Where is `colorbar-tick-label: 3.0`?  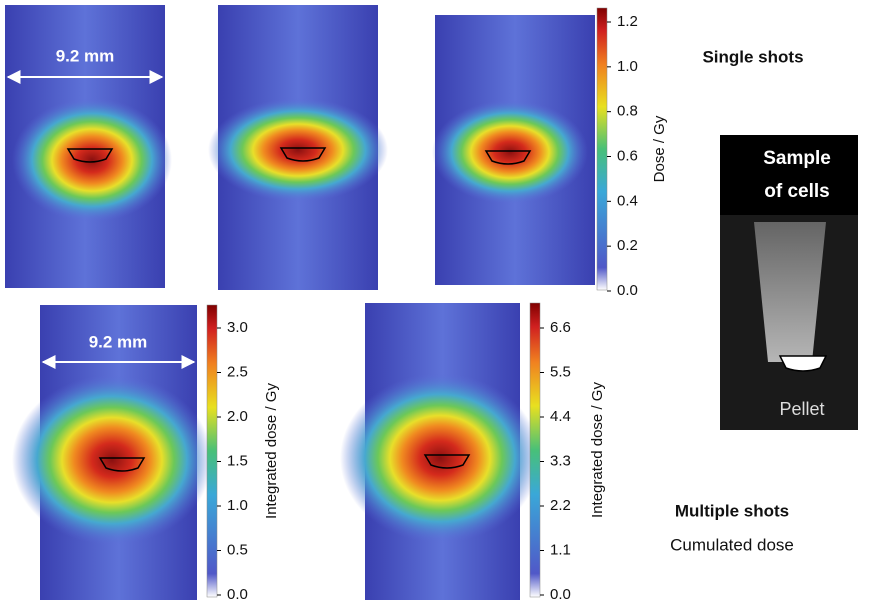 colorbar-tick-label: 3.0 is located at coordinates (237, 327).